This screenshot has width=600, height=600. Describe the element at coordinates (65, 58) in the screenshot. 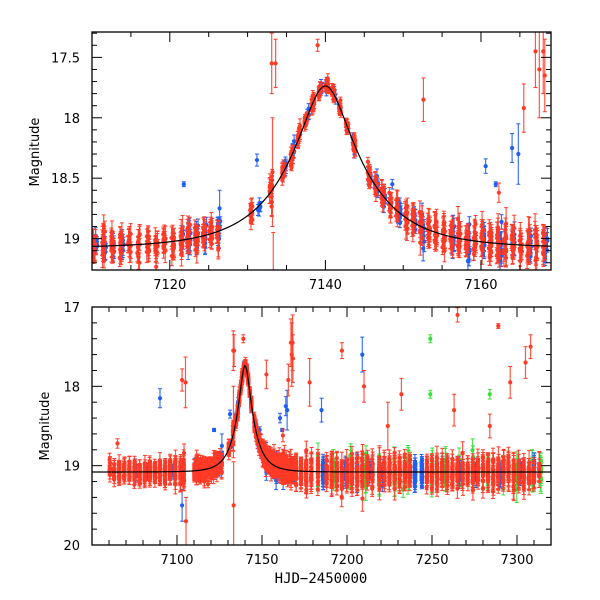

I see `top-y-tick-label: 17.5` at that location.